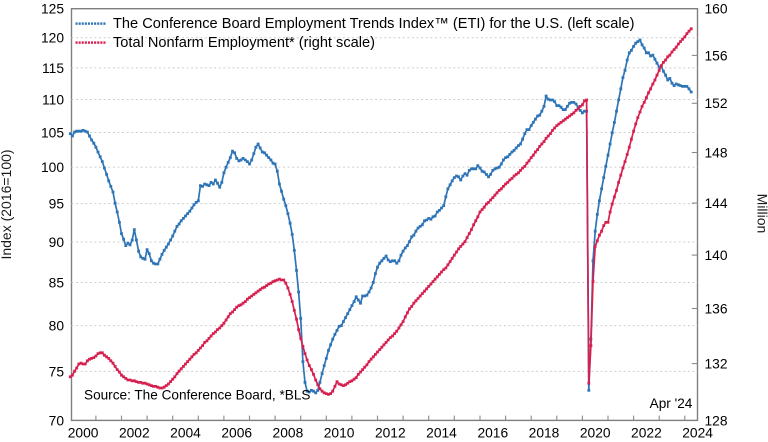 The height and width of the screenshot is (442, 768). What do you see at coordinates (134, 432) in the screenshot?
I see `svg-text: 2002` at bounding box center [134, 432].